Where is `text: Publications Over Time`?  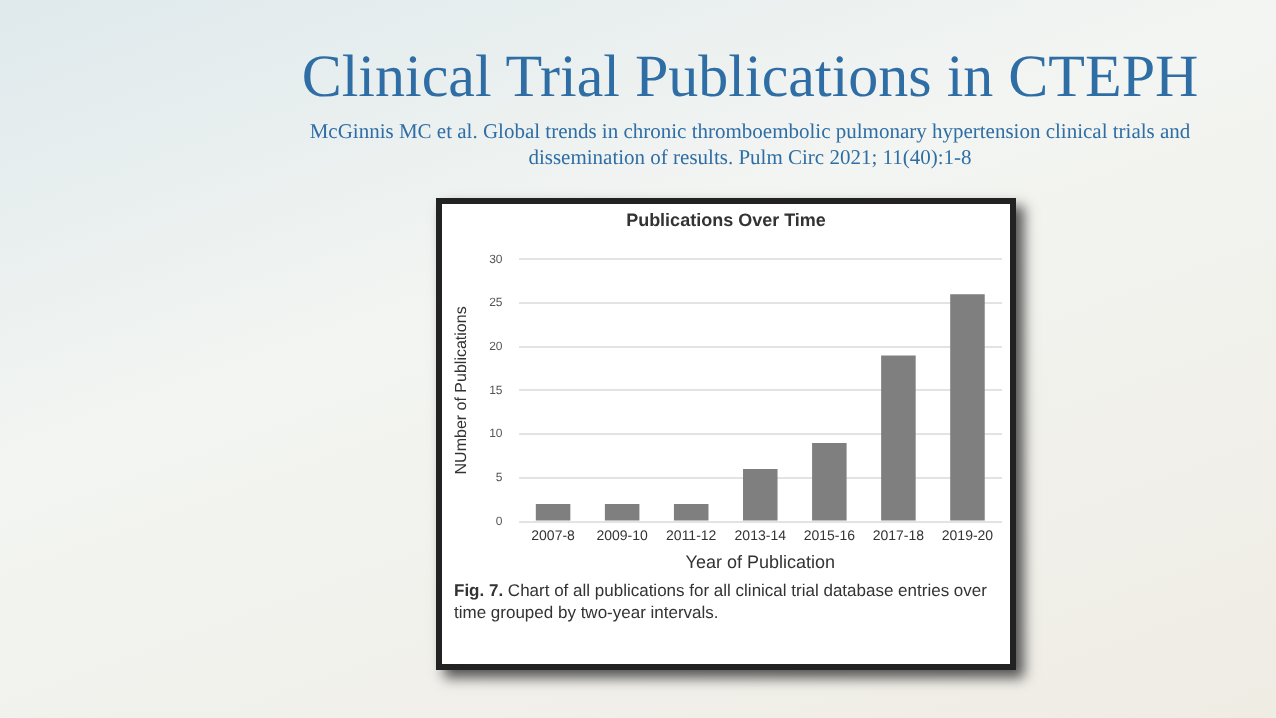 text: Publications Over Time is located at coordinates (726, 220).